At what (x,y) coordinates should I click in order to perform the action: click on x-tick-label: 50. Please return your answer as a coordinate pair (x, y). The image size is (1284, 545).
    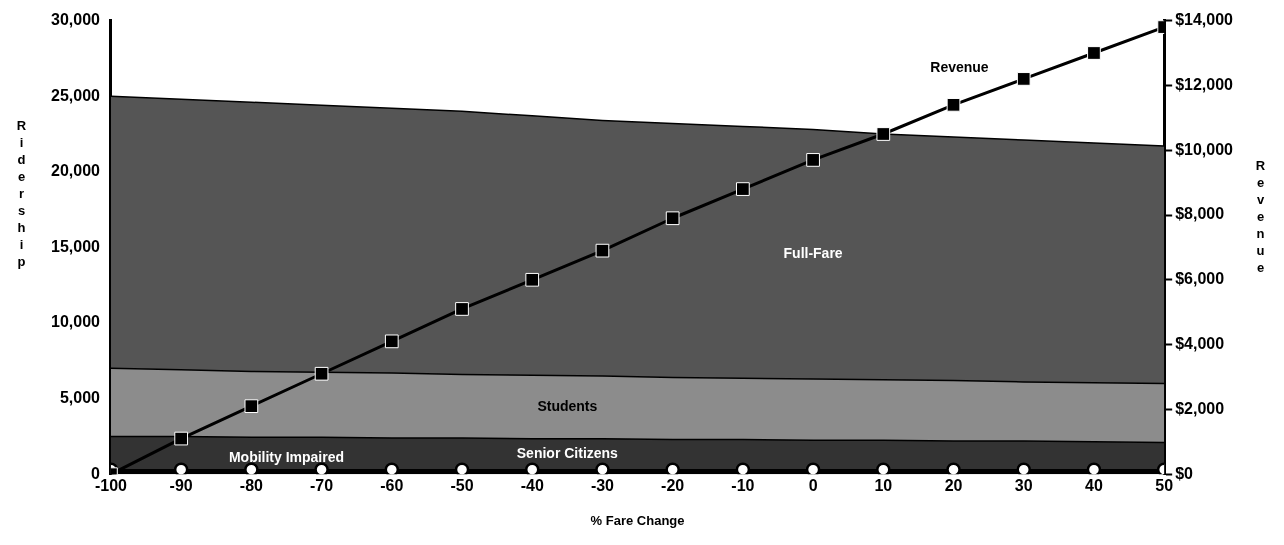
    Looking at the image, I should click on (1164, 486).